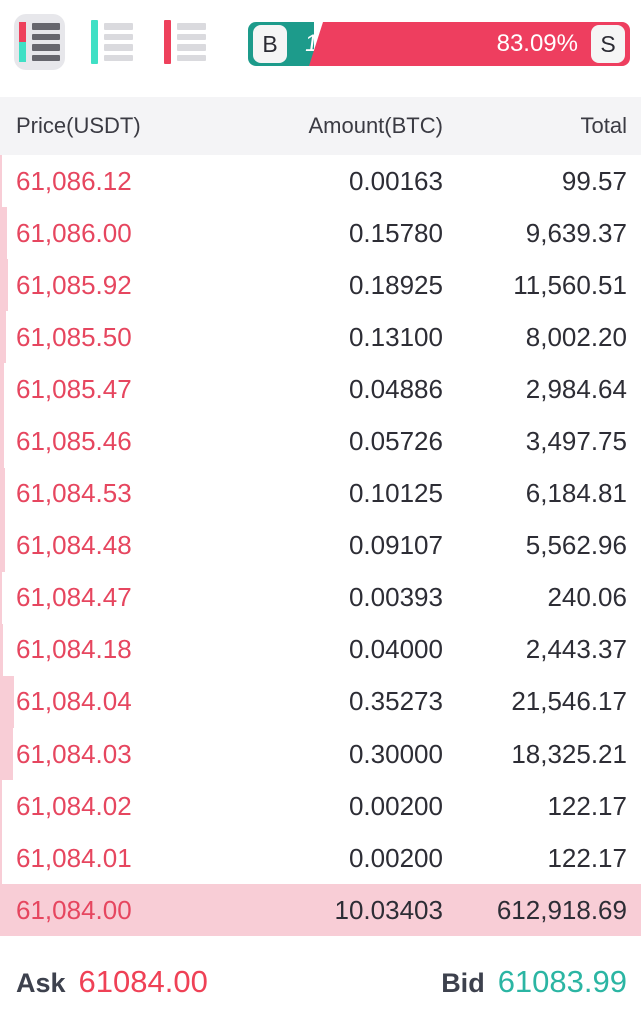 The image size is (641, 1023). I want to click on view-mode-switcher, so click(112, 42).